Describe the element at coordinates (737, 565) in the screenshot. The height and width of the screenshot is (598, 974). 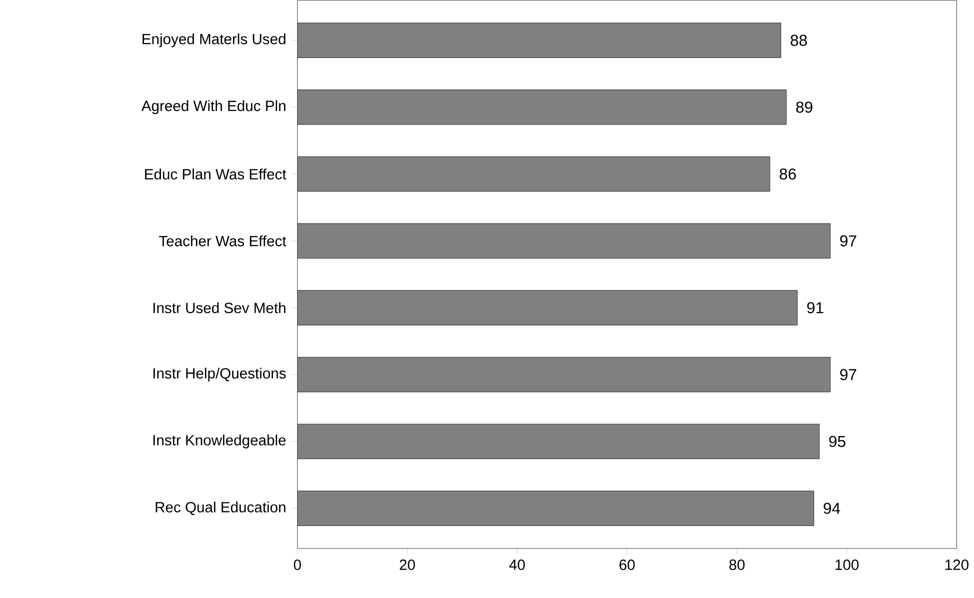
I see `x-tick-label: 80` at that location.